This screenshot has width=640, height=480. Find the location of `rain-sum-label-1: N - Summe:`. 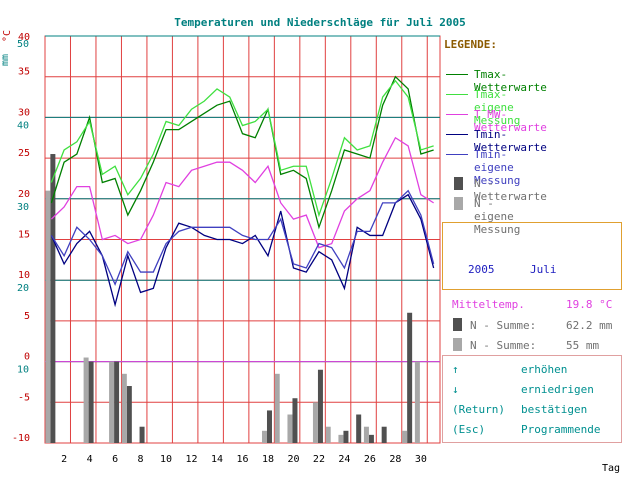

rain-sum-label-1: N - Summe: is located at coordinates (503, 325).